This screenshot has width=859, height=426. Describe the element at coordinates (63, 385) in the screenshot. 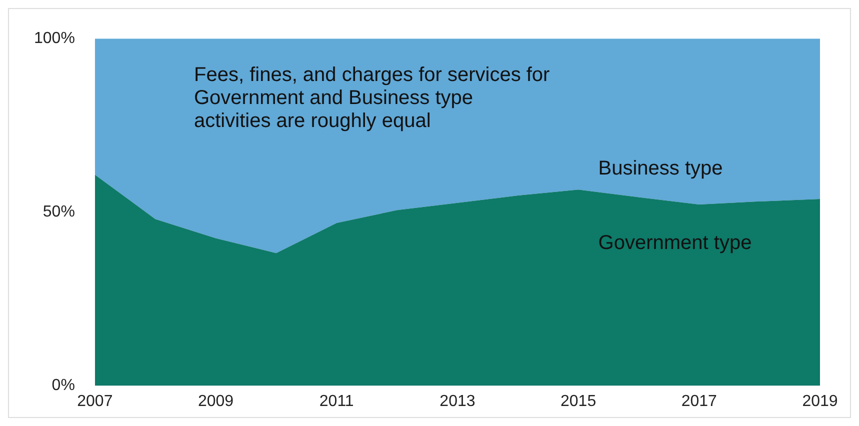

I see `y-tick-label: 0%` at that location.